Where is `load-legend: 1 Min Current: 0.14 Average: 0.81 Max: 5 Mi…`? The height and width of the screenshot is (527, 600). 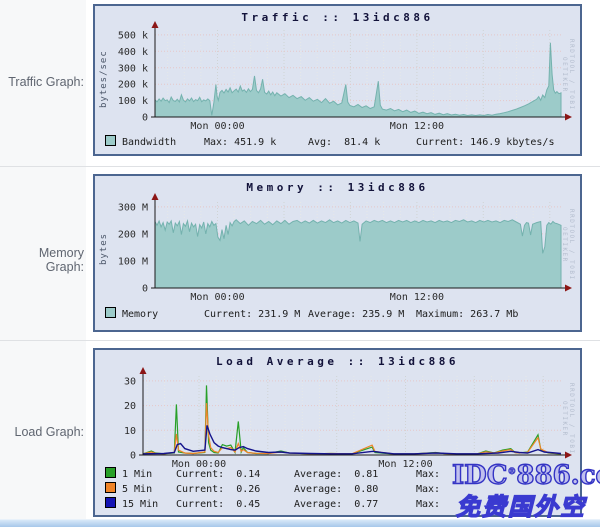 load-legend: 1 Min Current: 0.14 Average: 0.81 Max: 5 Mi… is located at coordinates (341, 489).